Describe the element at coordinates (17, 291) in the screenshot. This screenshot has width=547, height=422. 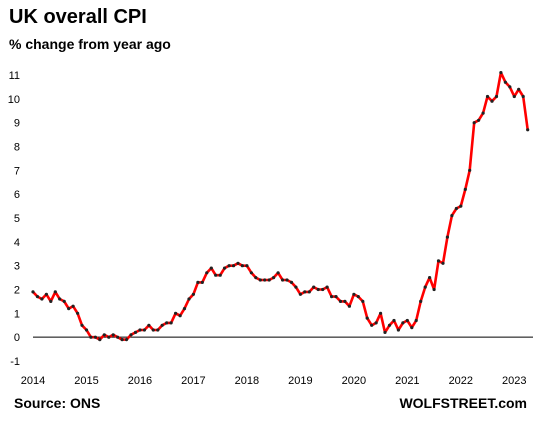
I see `y-tick-label: 2` at that location.